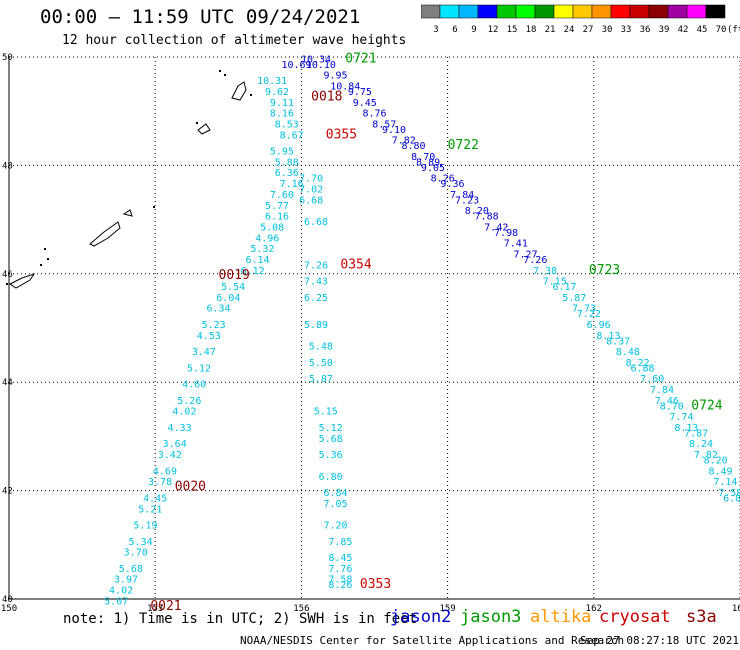 The image size is (740, 650). What do you see at coordinates (170, 455) in the screenshot?
I see `wave-height-label: 3.42` at bounding box center [170, 455].